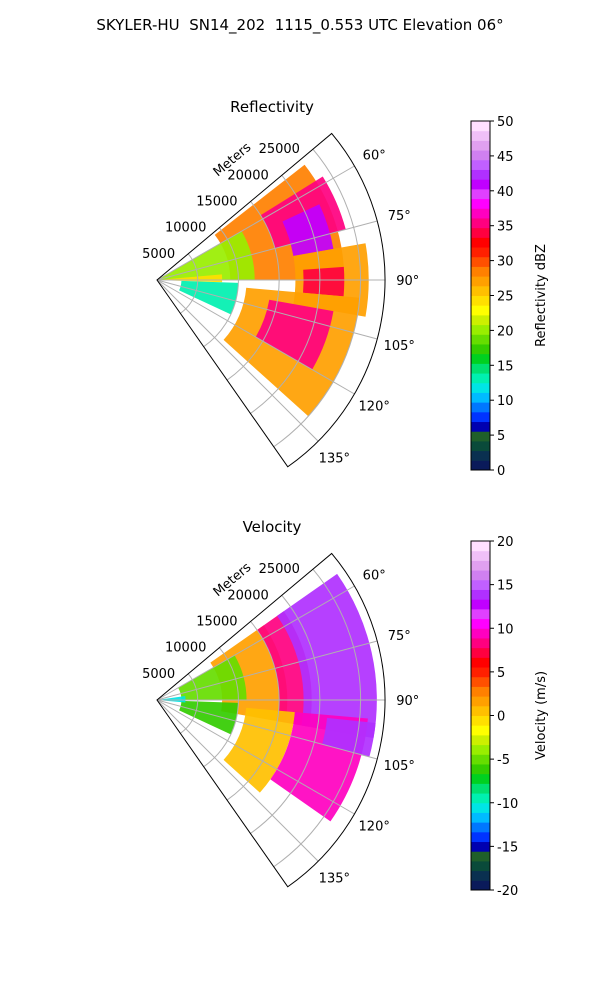 This screenshot has width=600, height=1000. What do you see at coordinates (505, 297) in the screenshot?
I see `colorbar-tick-label: 25` at bounding box center [505, 297].